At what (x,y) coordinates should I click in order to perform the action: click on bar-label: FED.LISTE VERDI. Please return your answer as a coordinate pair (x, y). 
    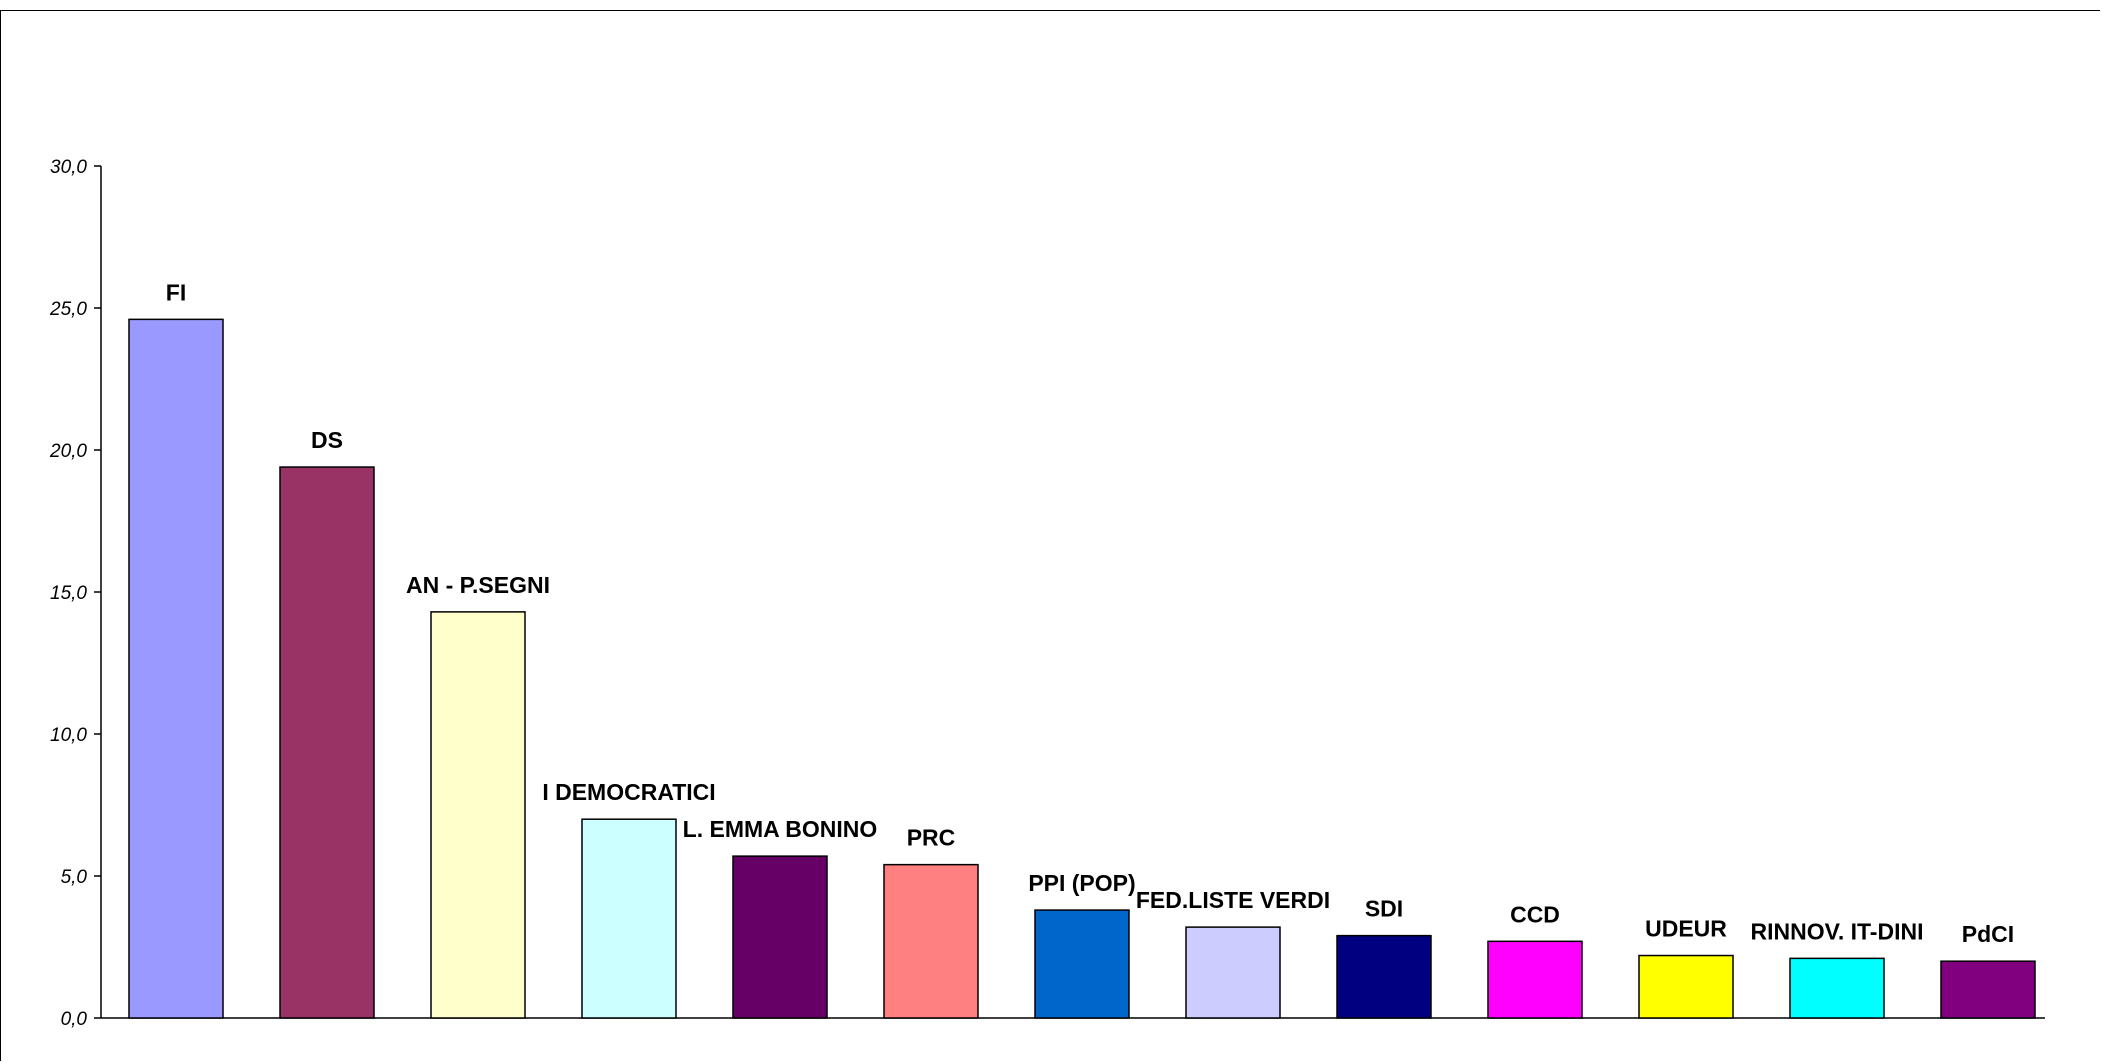
    Looking at the image, I should click on (1233, 900).